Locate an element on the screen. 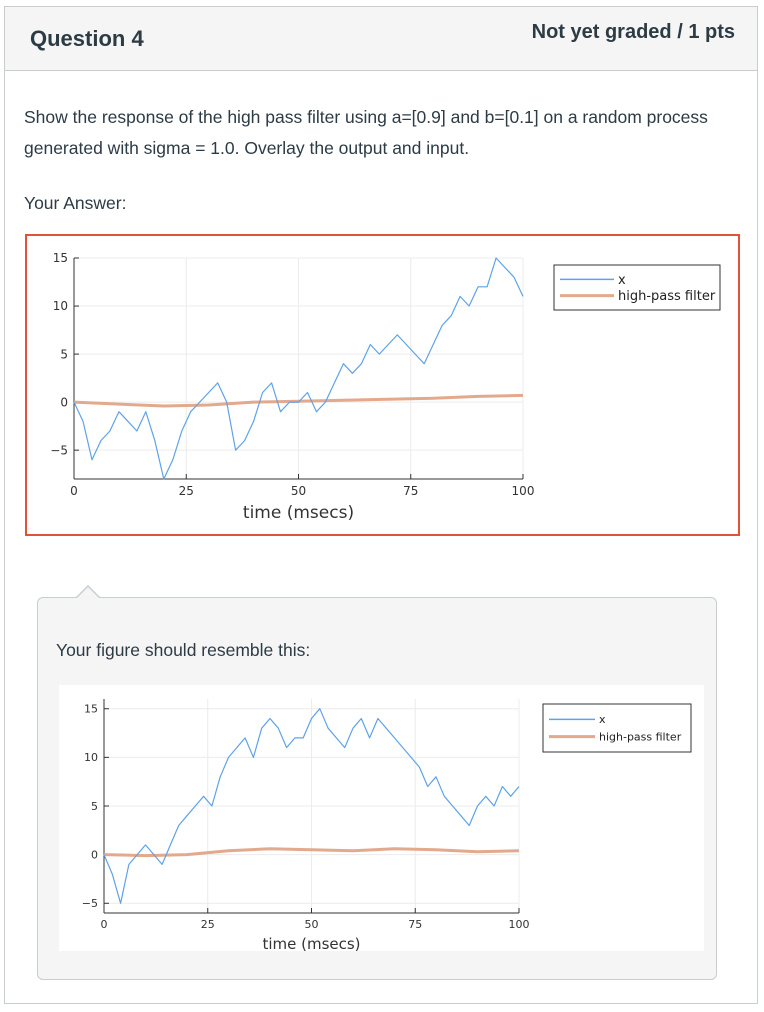  answer-label: Your Answer: is located at coordinates (75, 203).